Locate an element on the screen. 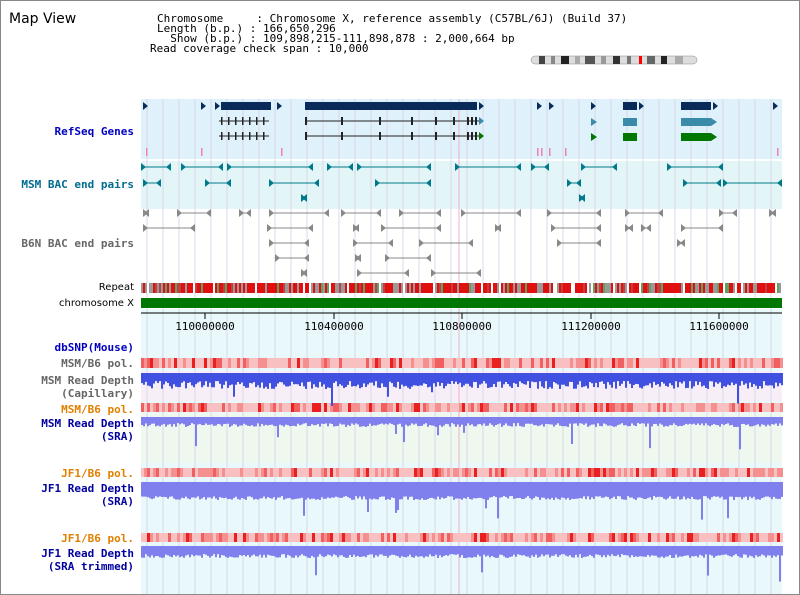 Image resolution: width=800 pixels, height=595 pixels. msm-bac-label: MSM BAC end pairs is located at coordinates (77, 184).